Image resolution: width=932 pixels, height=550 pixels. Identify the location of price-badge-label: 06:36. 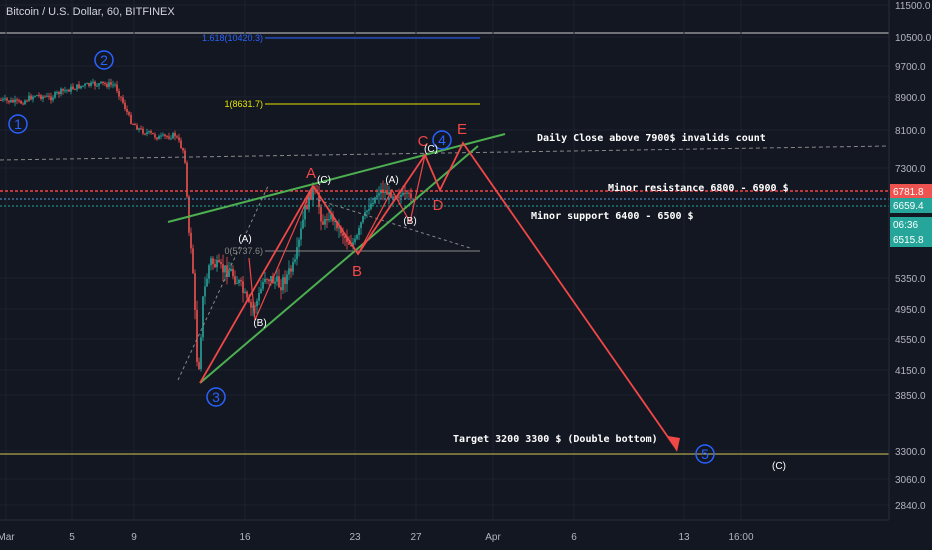
(905, 225).